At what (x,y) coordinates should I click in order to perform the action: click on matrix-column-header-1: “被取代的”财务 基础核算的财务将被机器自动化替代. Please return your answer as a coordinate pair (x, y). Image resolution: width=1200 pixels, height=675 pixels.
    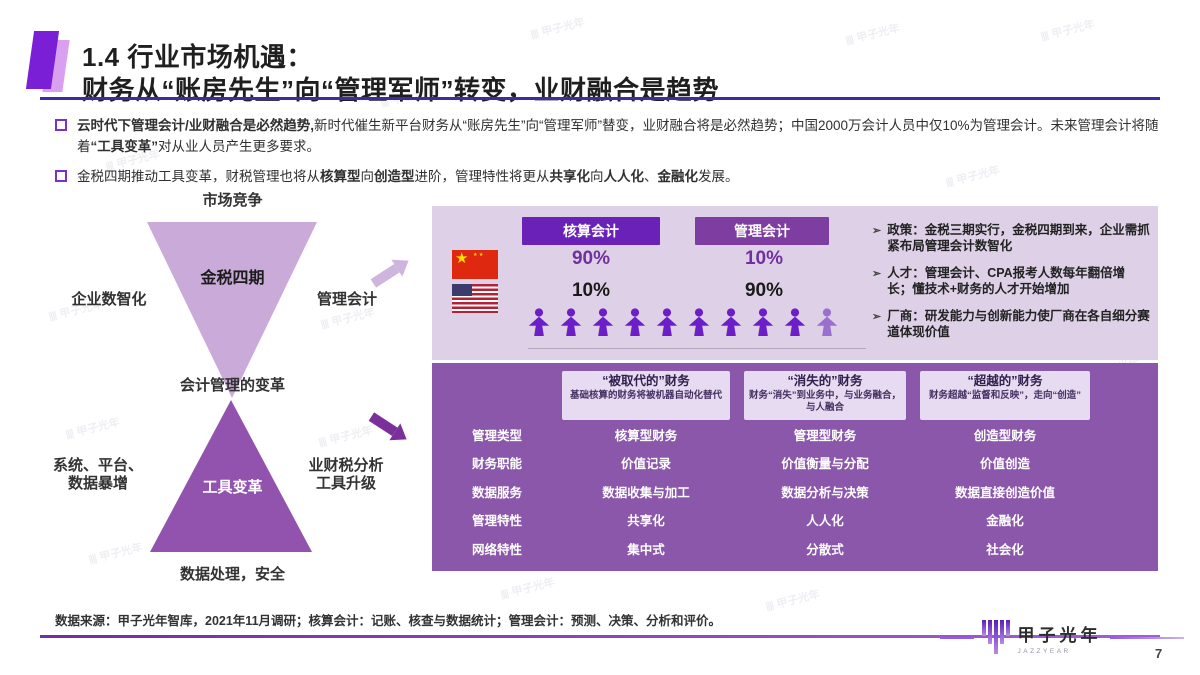
    Looking at the image, I should click on (646, 395).